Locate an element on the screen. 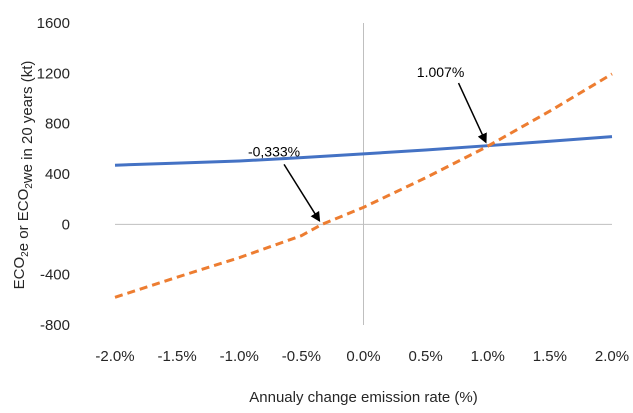 This screenshot has height=413, width=633. x-tick-label: 0.0% is located at coordinates (363, 356).